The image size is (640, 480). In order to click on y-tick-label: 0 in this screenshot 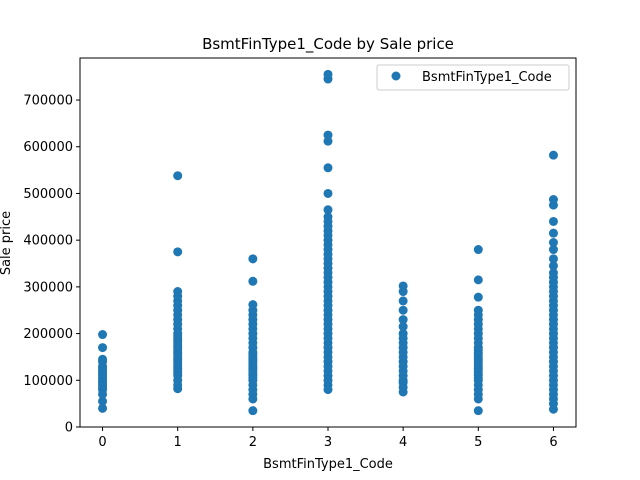, I will do `click(69, 428)`.